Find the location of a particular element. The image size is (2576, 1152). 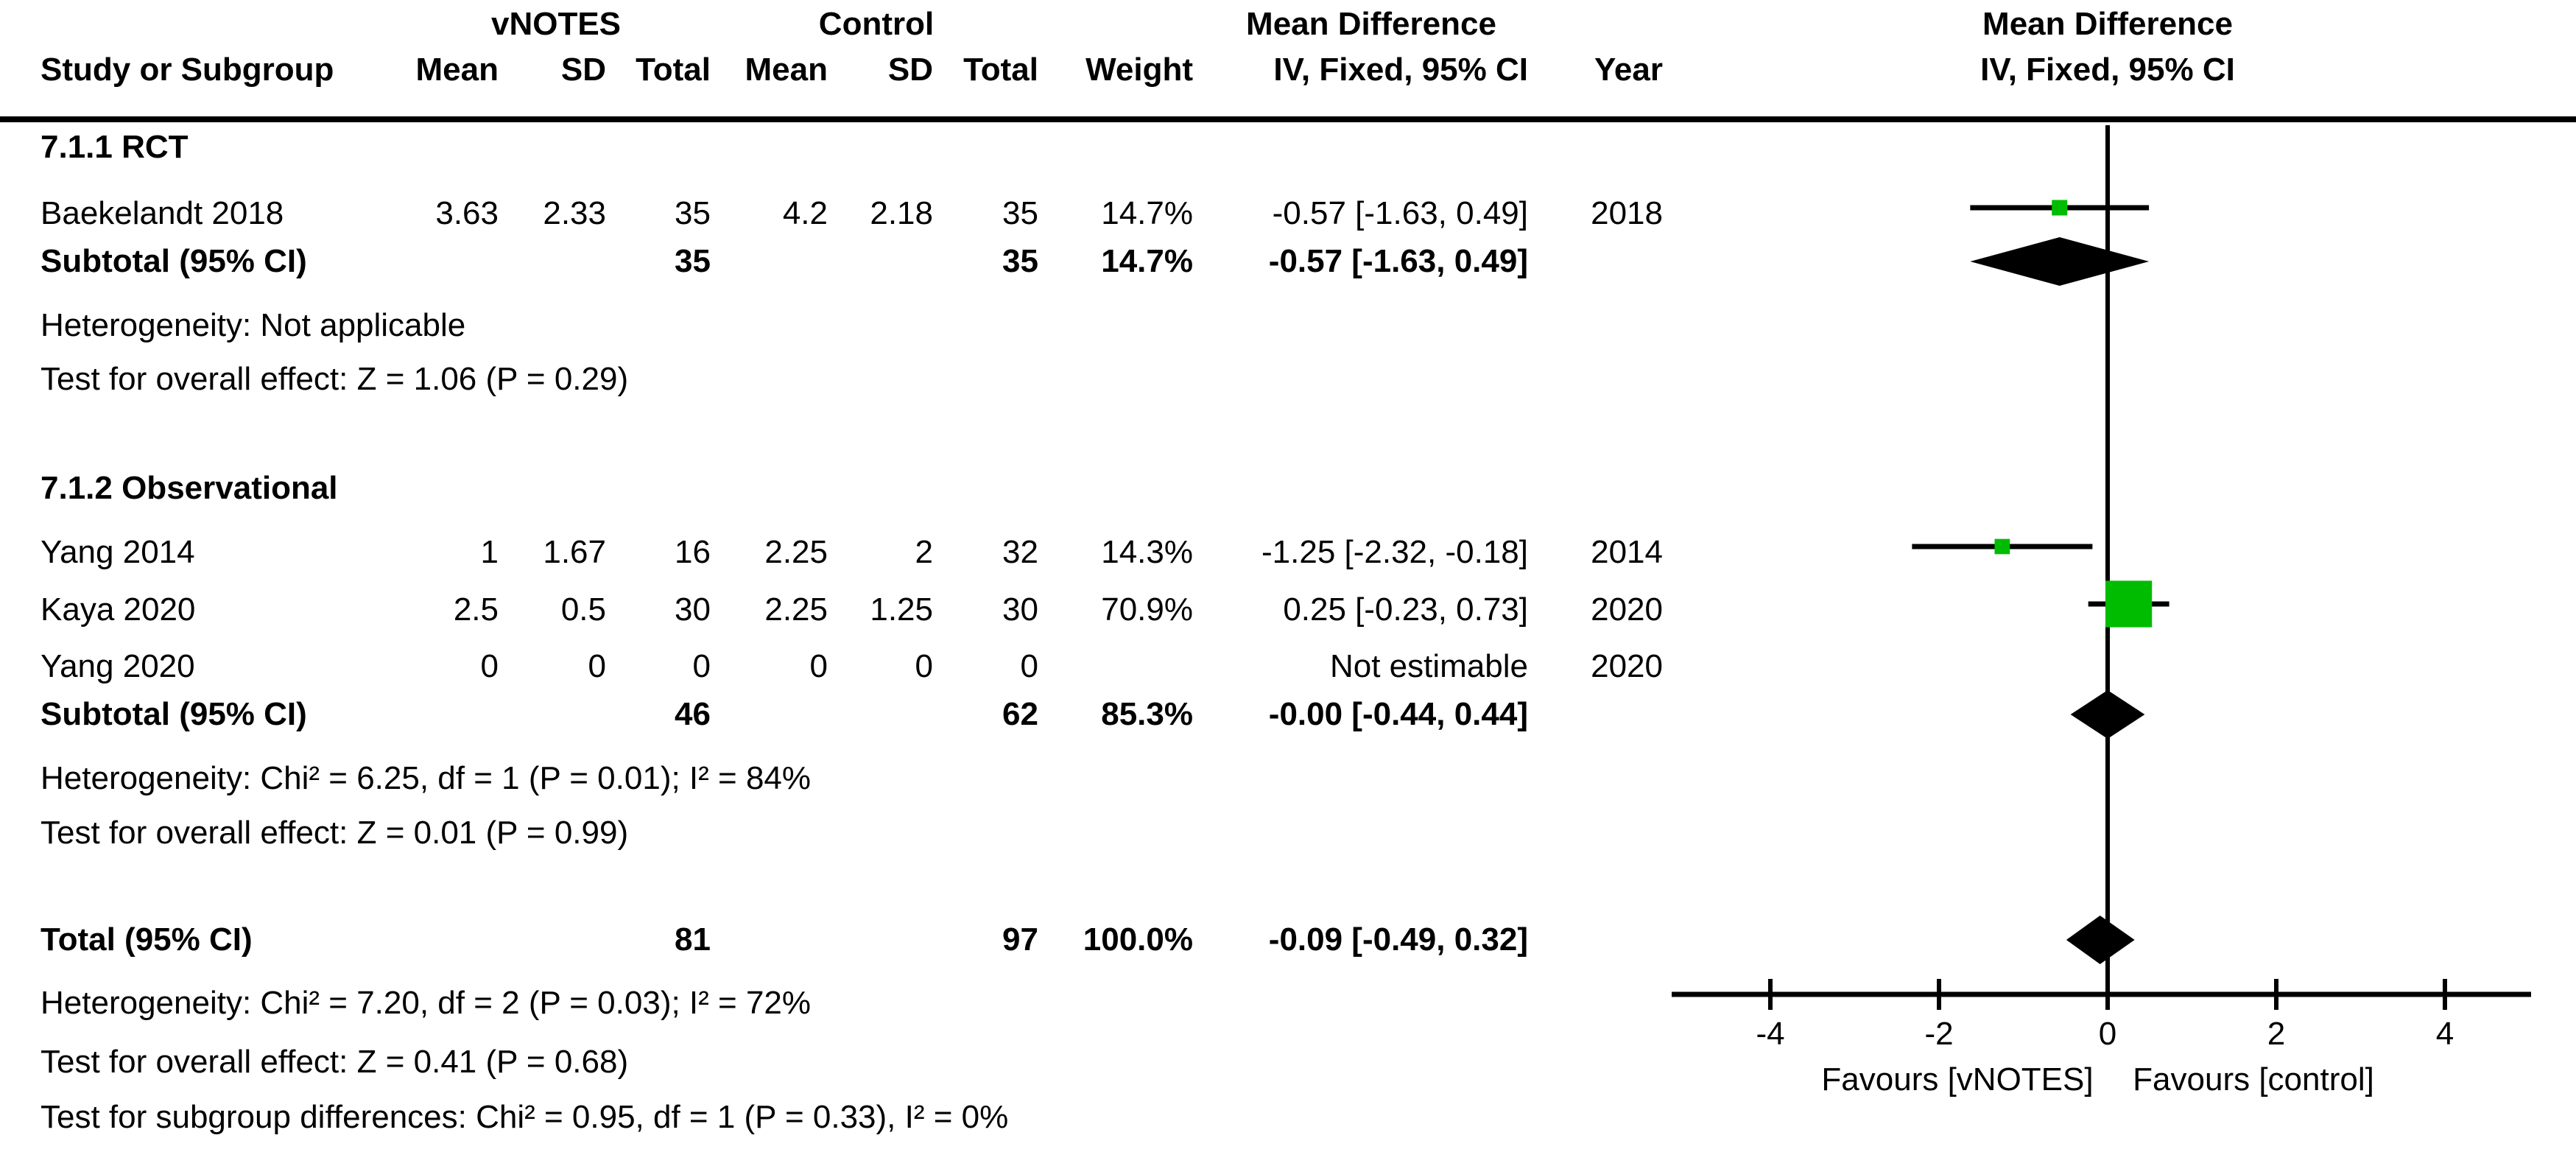

study-effect: 0.25 [-0.23, 0.73] is located at coordinates (1405, 609).